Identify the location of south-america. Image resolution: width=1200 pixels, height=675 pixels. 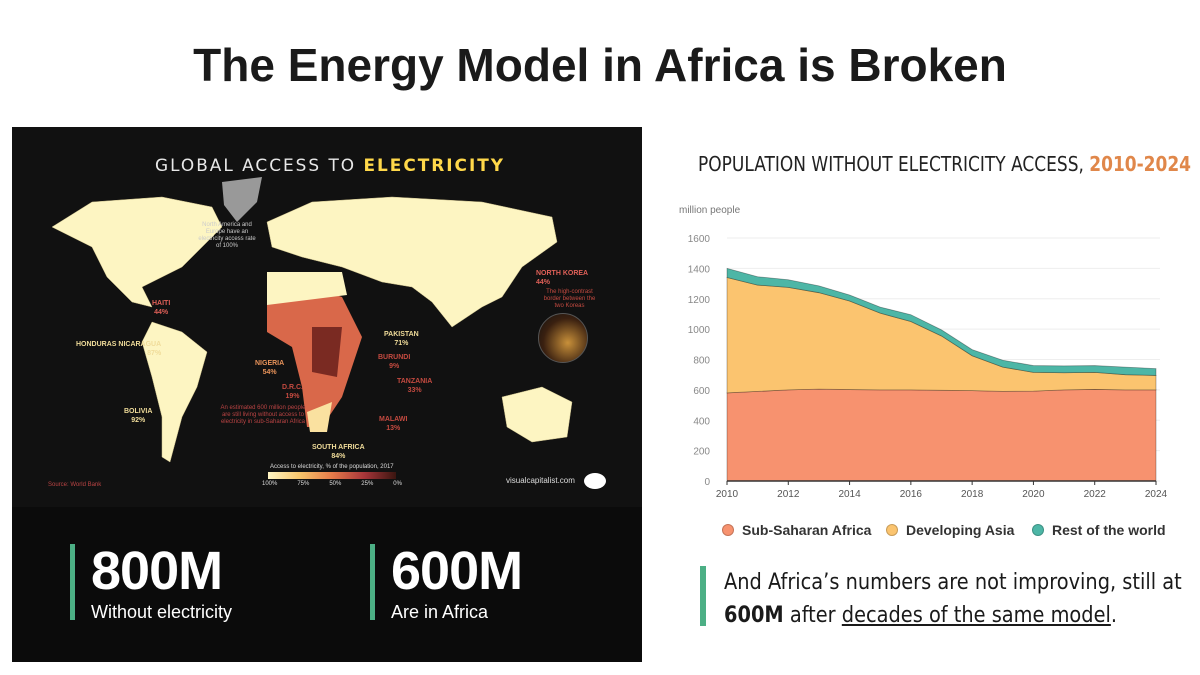
(174, 392).